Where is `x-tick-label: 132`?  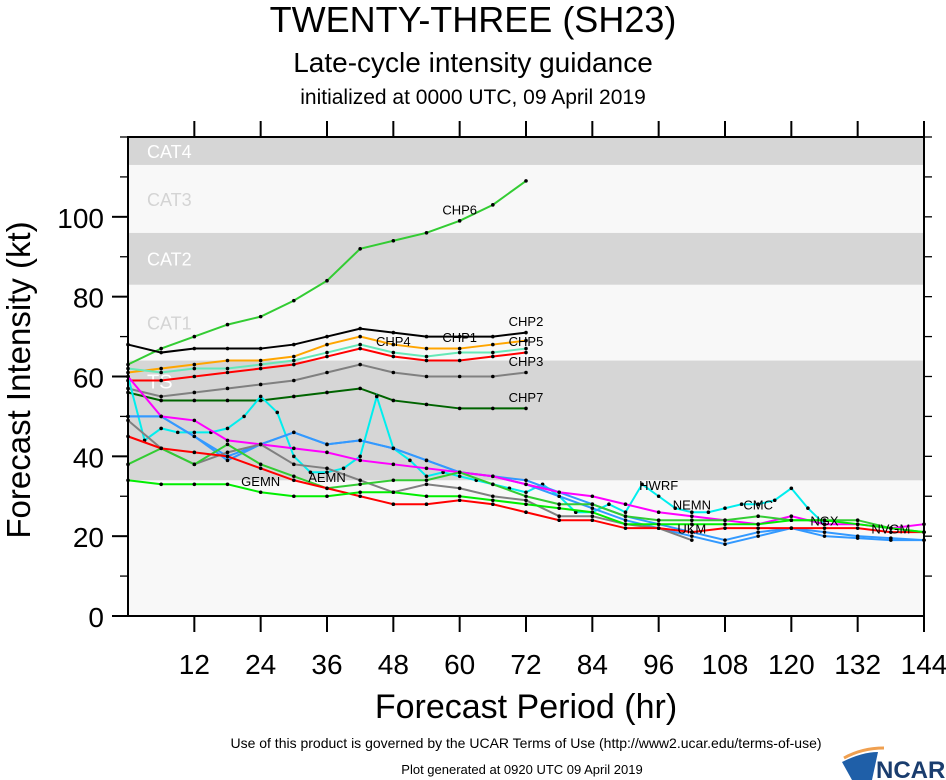 x-tick-label: 132 is located at coordinates (857, 664).